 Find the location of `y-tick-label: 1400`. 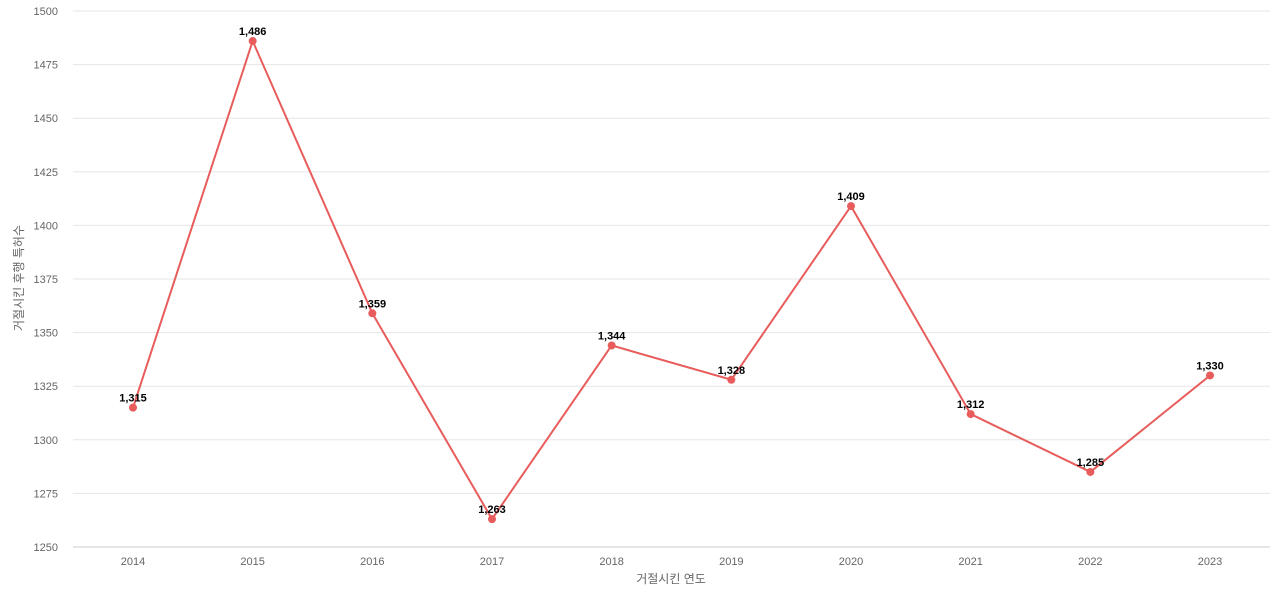

y-tick-label: 1400 is located at coordinates (46, 226).